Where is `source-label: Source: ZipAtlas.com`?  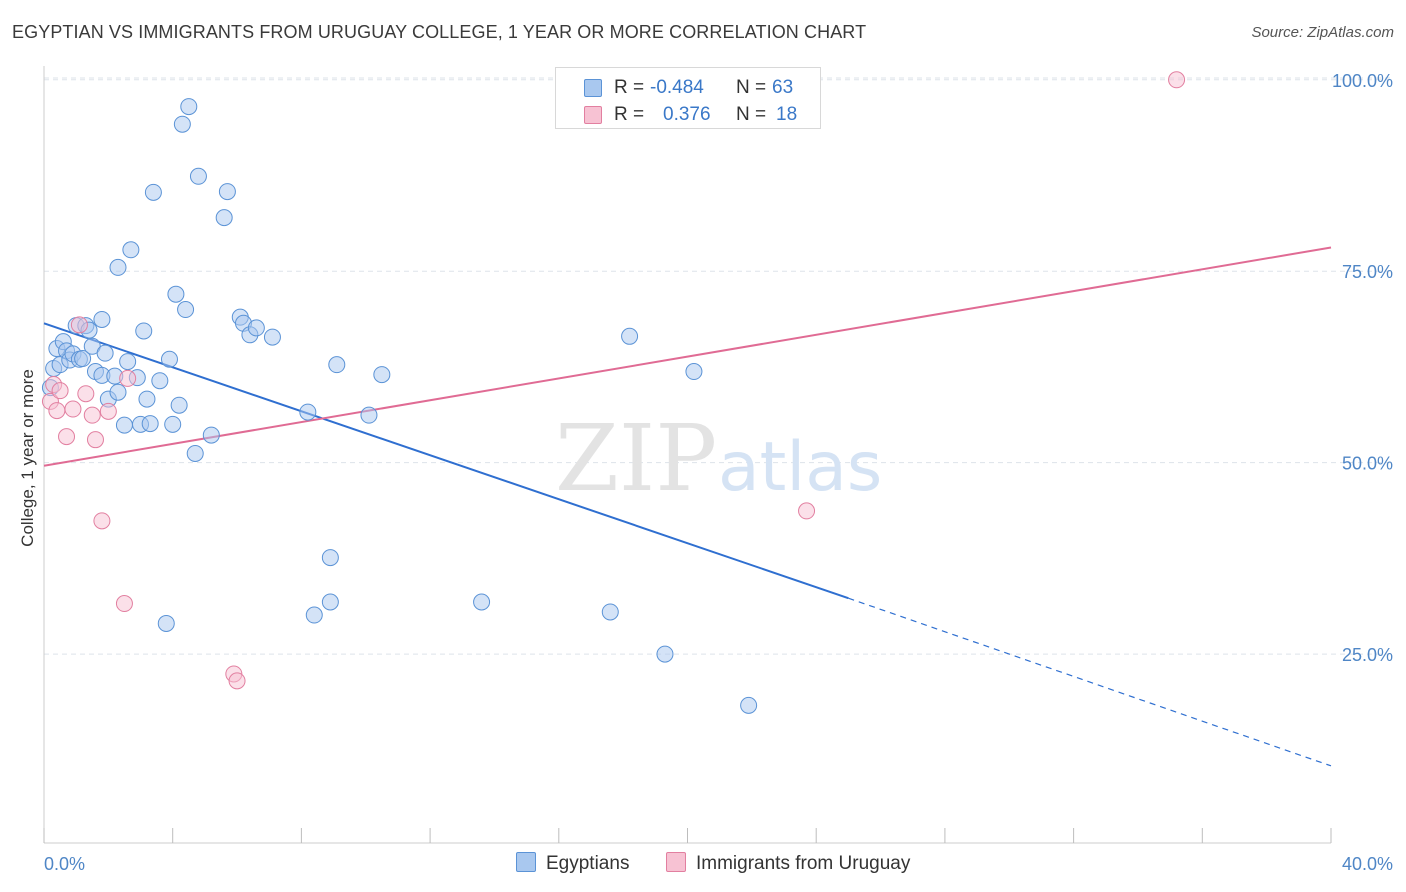
source-label: Source: ZipAtlas.com is located at coordinates (1322, 32).